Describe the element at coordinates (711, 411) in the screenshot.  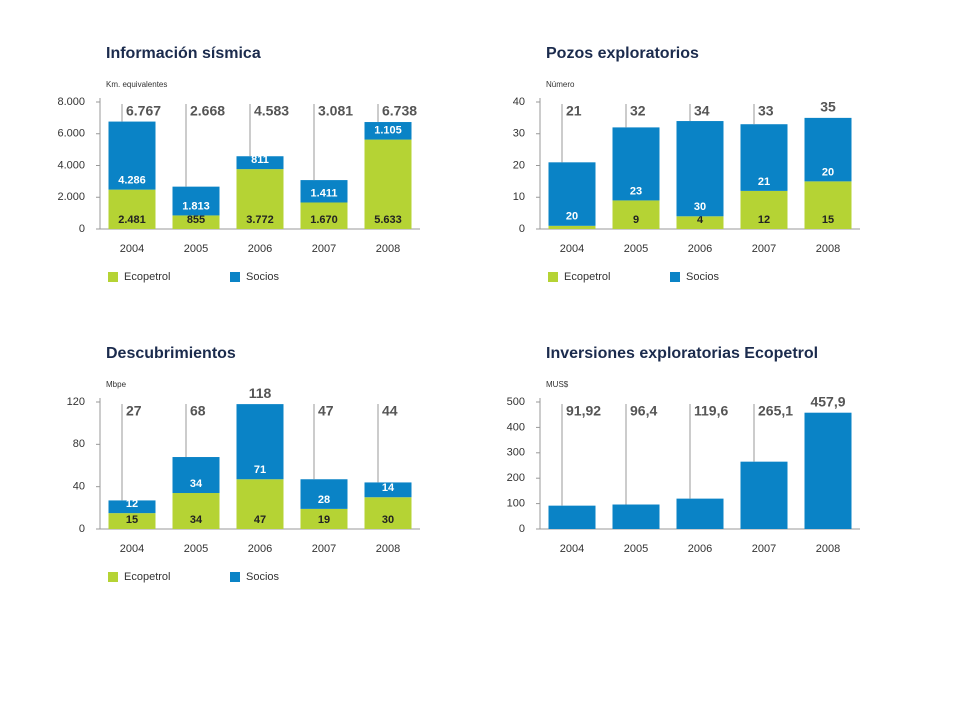
I see `value-label: 119,6` at that location.